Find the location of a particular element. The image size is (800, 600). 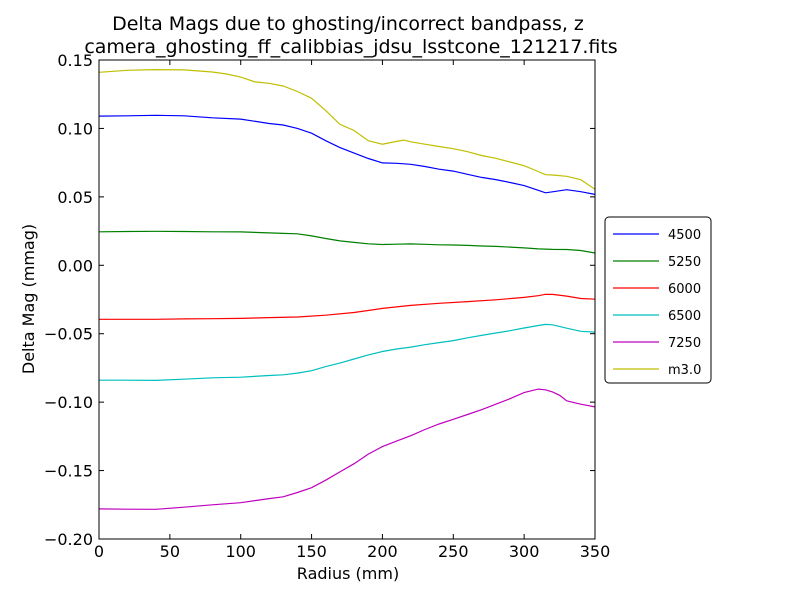

x-tick-label: 50 is located at coordinates (170, 551).